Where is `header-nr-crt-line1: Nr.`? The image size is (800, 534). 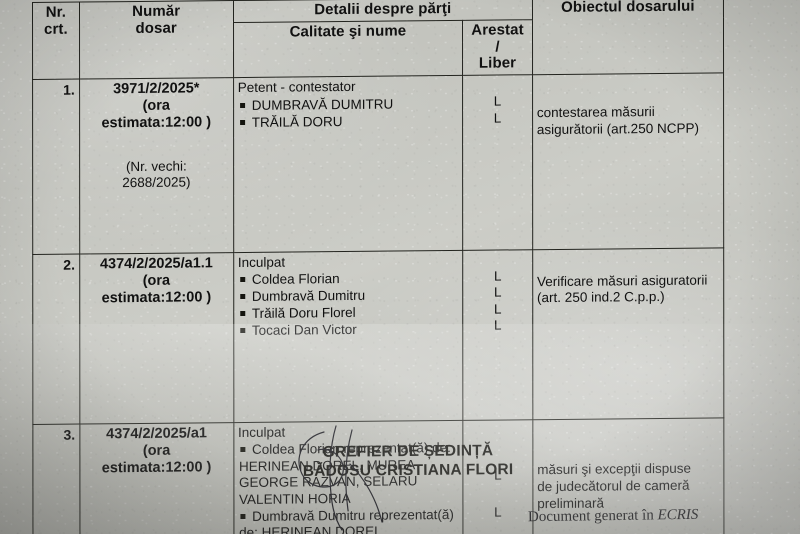 header-nr-crt-line1: Nr. is located at coordinates (56, 12).